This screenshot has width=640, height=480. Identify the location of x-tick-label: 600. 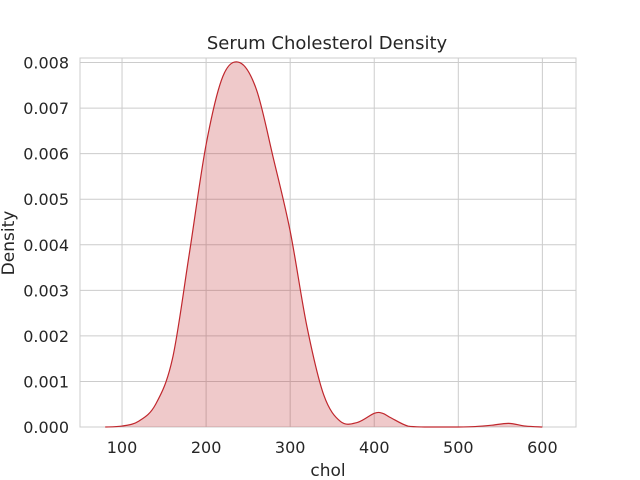
(542, 447).